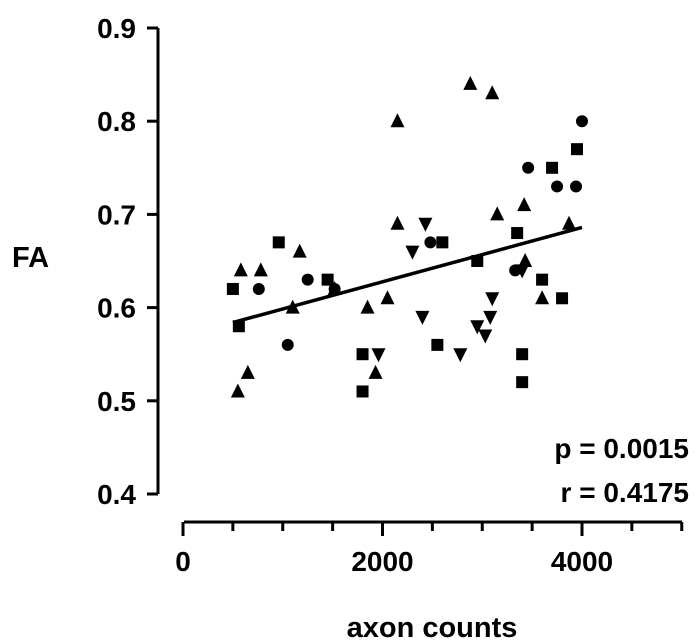 The height and width of the screenshot is (643, 697). Describe the element at coordinates (382, 561) in the screenshot. I see `x-tick-label: 2000` at that location.